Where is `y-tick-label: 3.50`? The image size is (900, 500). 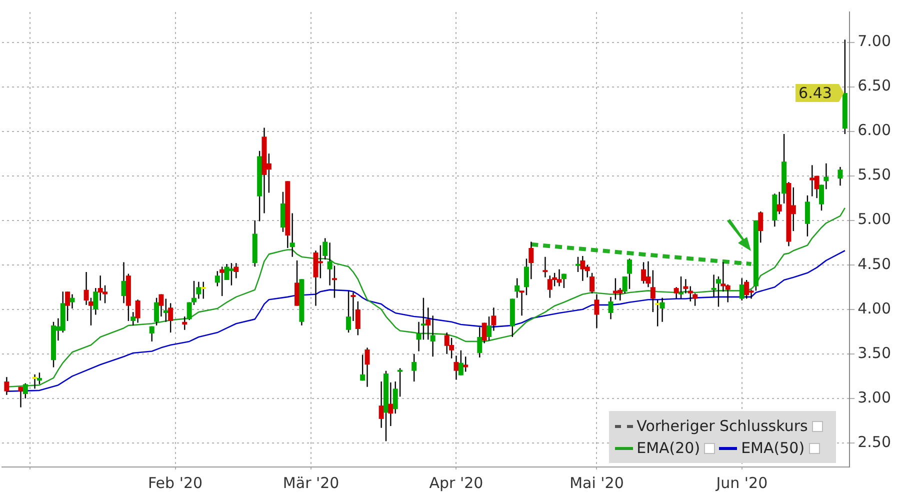
y-tick-label: 3.50 is located at coordinates (875, 353).